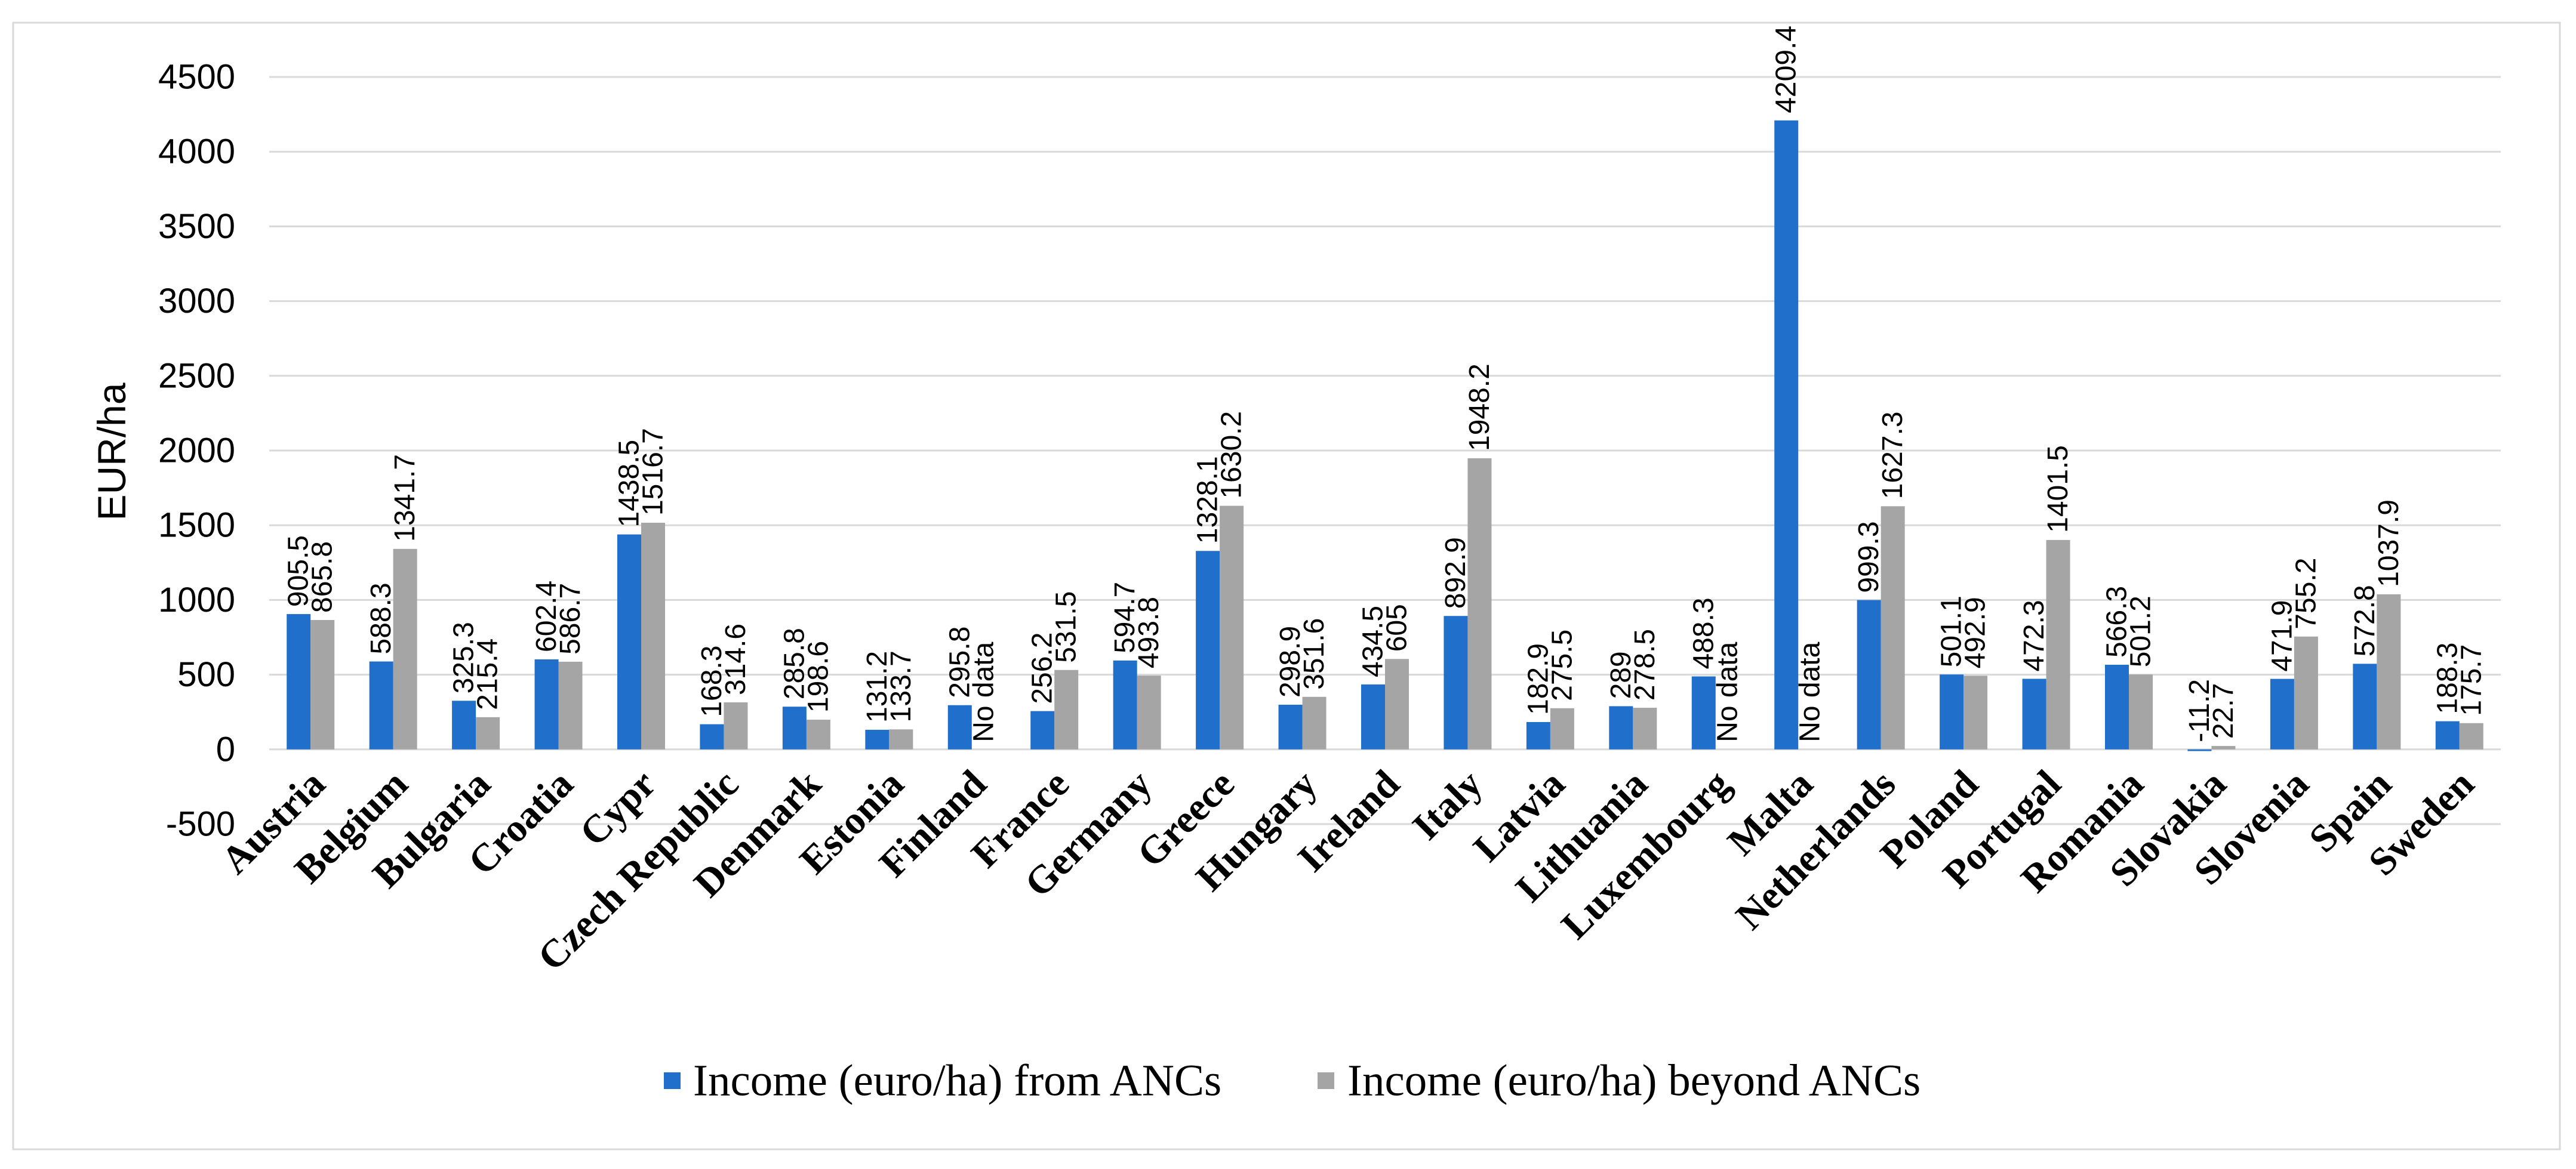  I want to click on data-label-income-euro-ha-from-ancs-finland: 295.8, so click(959, 663).